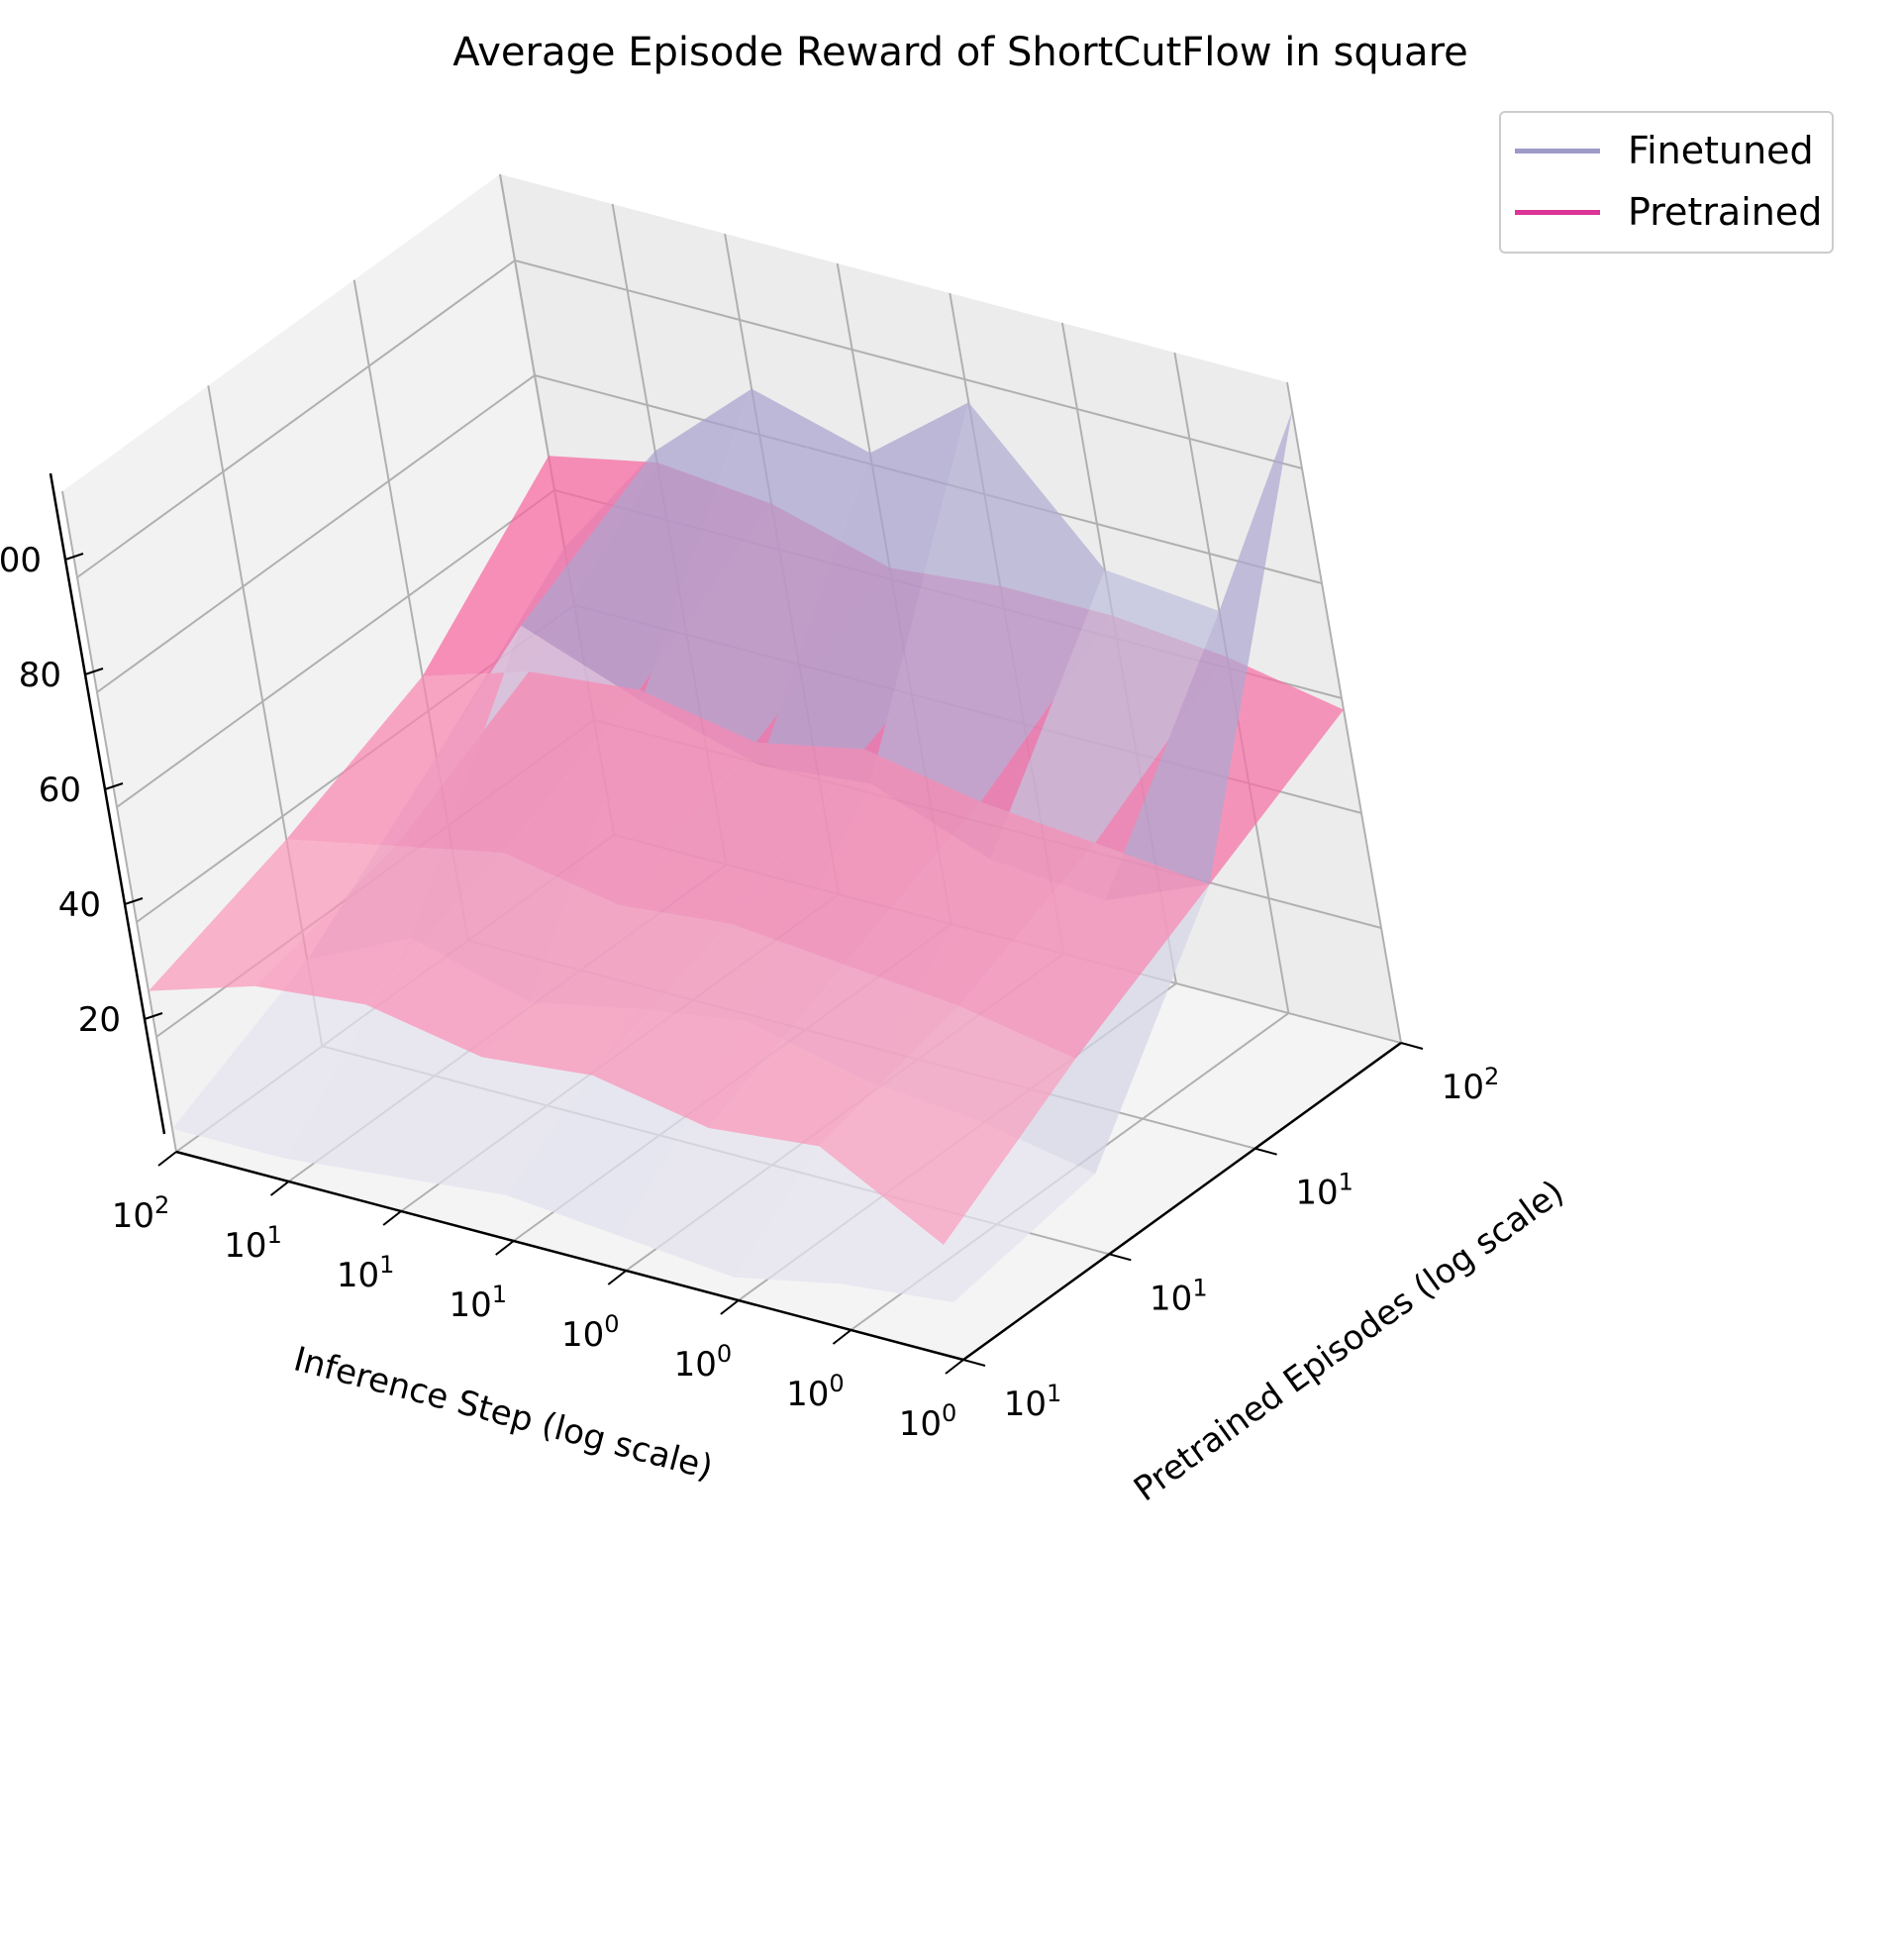  Describe the element at coordinates (21, 560) in the screenshot. I see `z-tick-label: 100` at that location.